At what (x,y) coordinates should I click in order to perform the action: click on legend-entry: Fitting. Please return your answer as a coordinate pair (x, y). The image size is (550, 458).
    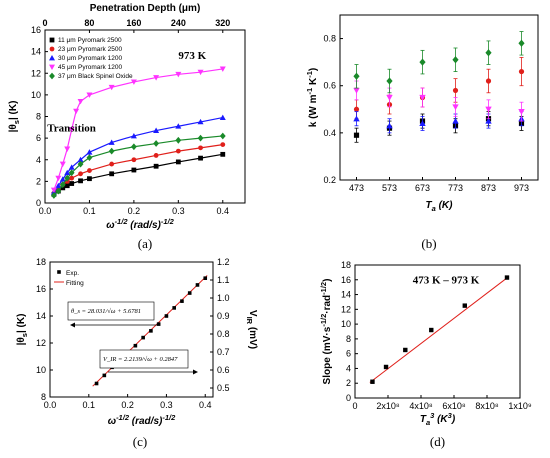
    Looking at the image, I should click on (75, 283).